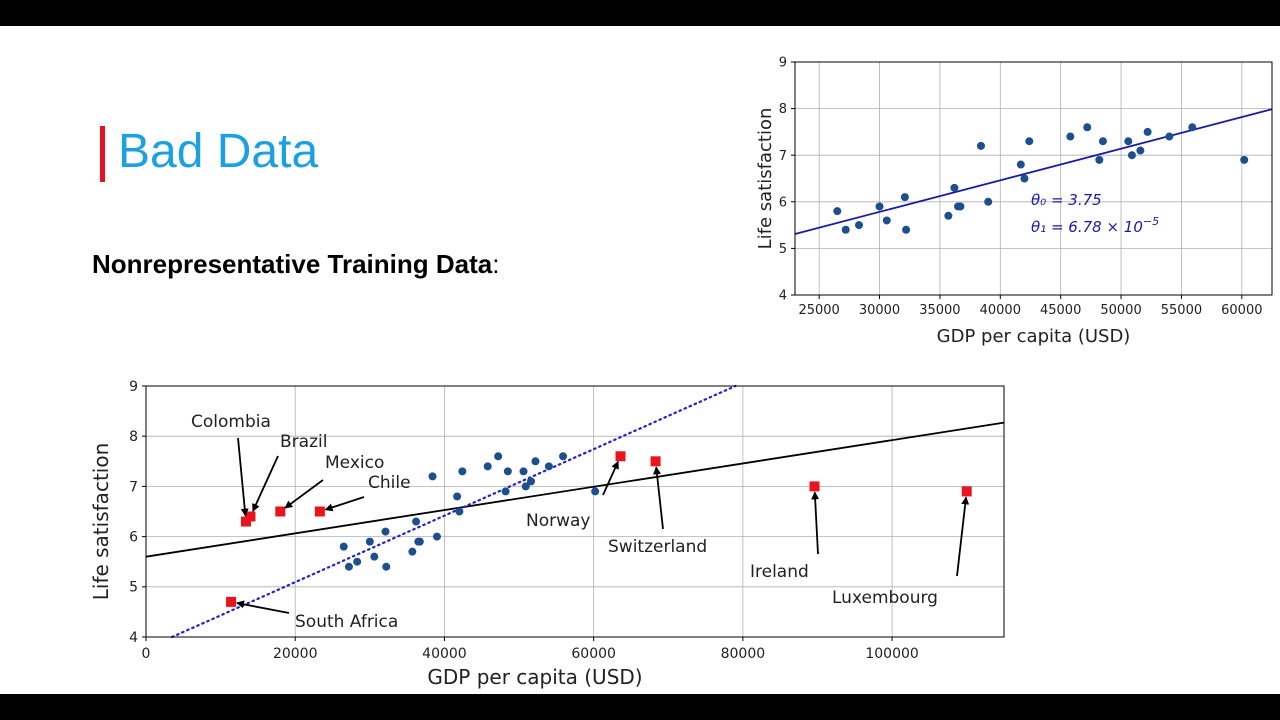 This screenshot has width=1280, height=720. What do you see at coordinates (818, 310) in the screenshot?
I see `x-tick-label: 25000` at bounding box center [818, 310].